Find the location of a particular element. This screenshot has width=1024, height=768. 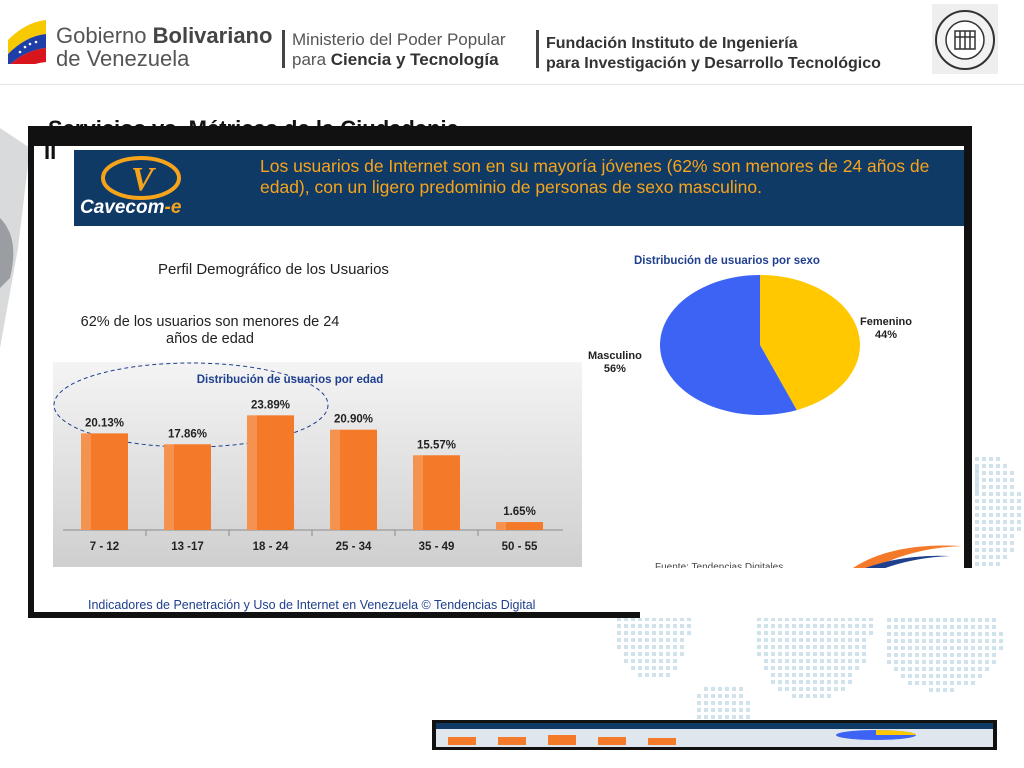

pie-label-masculino: Masculino 56% is located at coordinates (615, 363).